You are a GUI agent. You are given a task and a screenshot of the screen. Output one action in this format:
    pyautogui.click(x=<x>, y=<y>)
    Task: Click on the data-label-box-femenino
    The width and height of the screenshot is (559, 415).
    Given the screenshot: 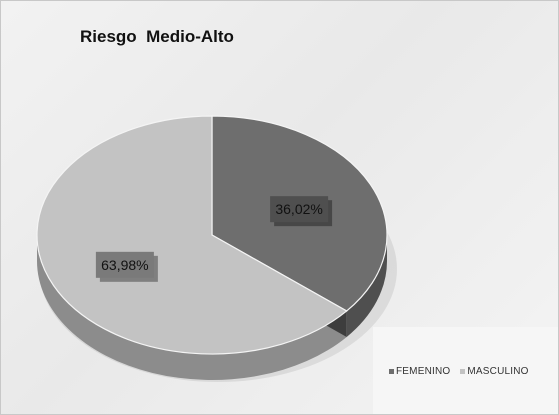 What is the action you would take?
    pyautogui.click(x=299, y=209)
    